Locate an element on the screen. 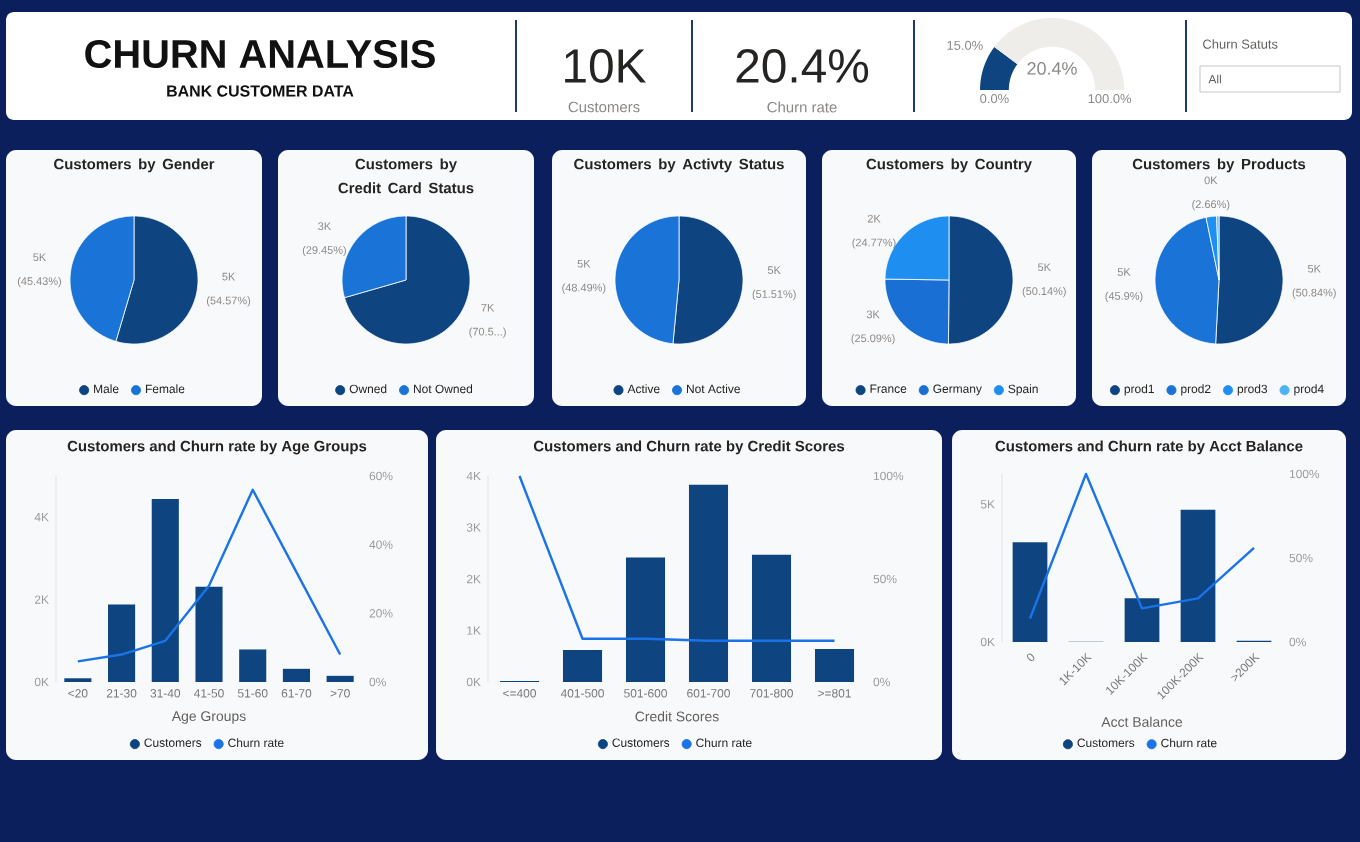 The image size is (1360, 842). text: CHURN ANALYSIS is located at coordinates (260, 54).